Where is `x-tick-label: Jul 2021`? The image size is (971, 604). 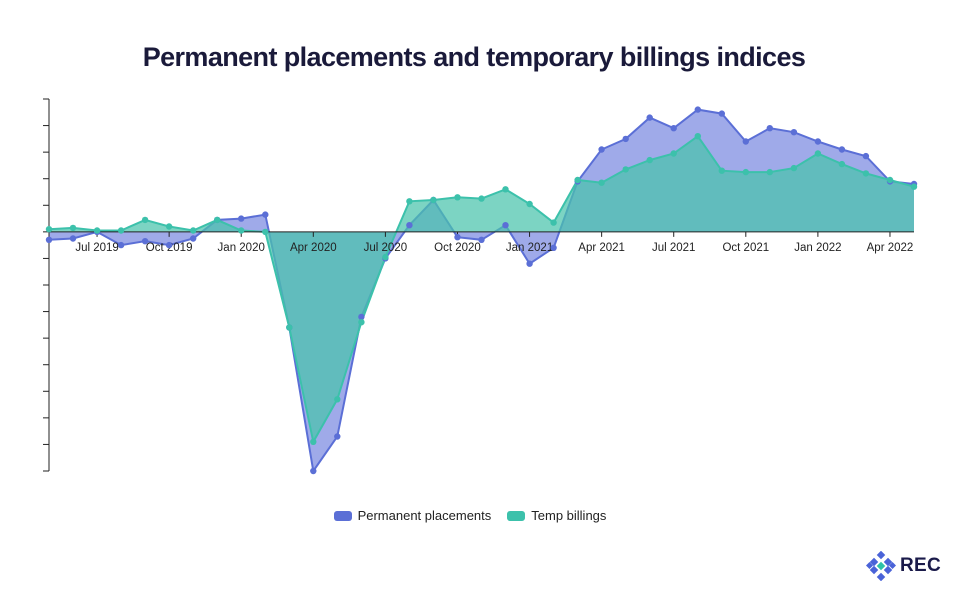 x-tick-label: Jul 2021 is located at coordinates (673, 248).